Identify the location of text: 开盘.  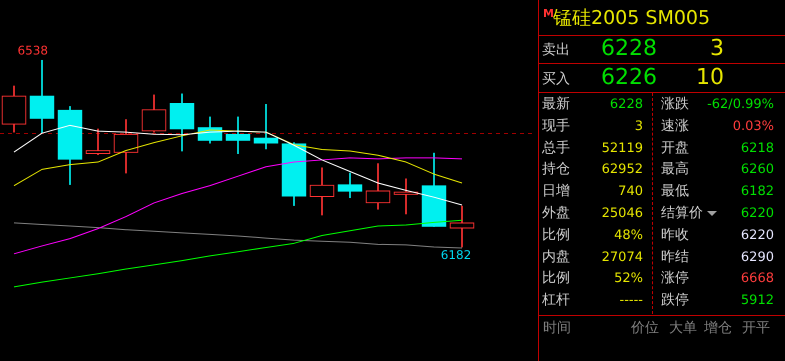
(675, 148).